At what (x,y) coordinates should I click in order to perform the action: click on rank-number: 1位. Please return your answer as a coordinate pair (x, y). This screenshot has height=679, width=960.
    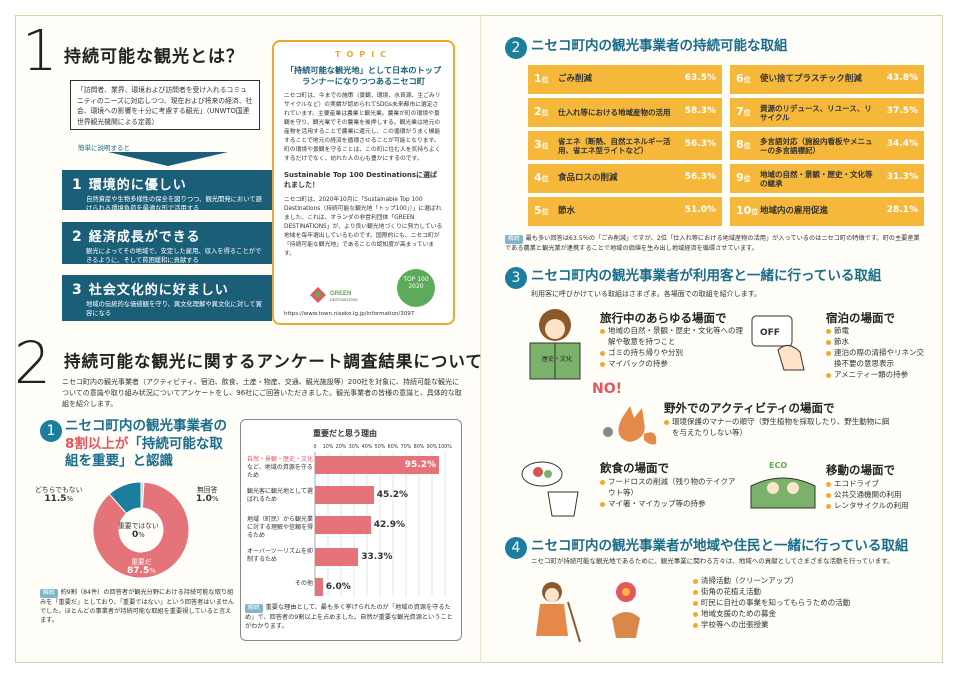
    Looking at the image, I should click on (541, 78).